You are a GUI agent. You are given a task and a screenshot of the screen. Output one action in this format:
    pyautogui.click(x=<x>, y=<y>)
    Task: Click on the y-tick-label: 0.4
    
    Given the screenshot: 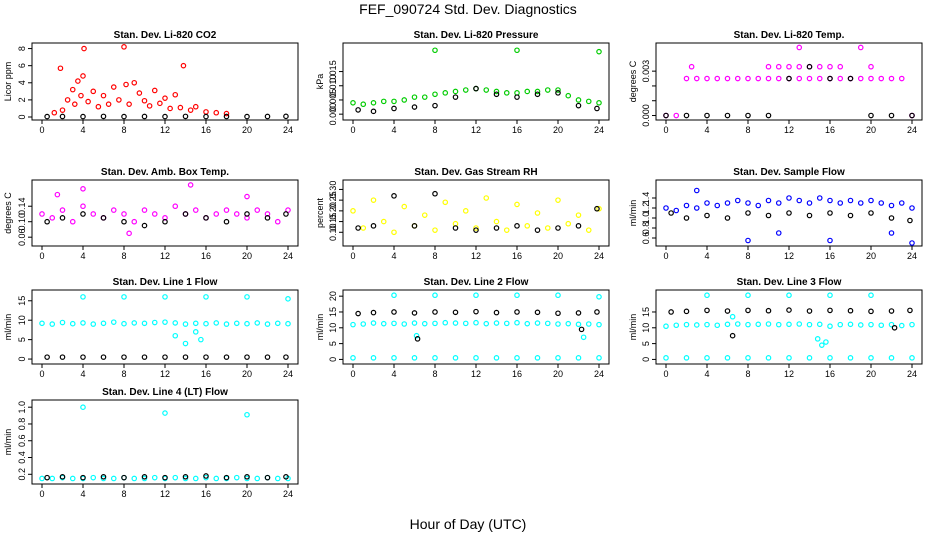 What is the action you would take?
    pyautogui.click(x=22, y=457)
    